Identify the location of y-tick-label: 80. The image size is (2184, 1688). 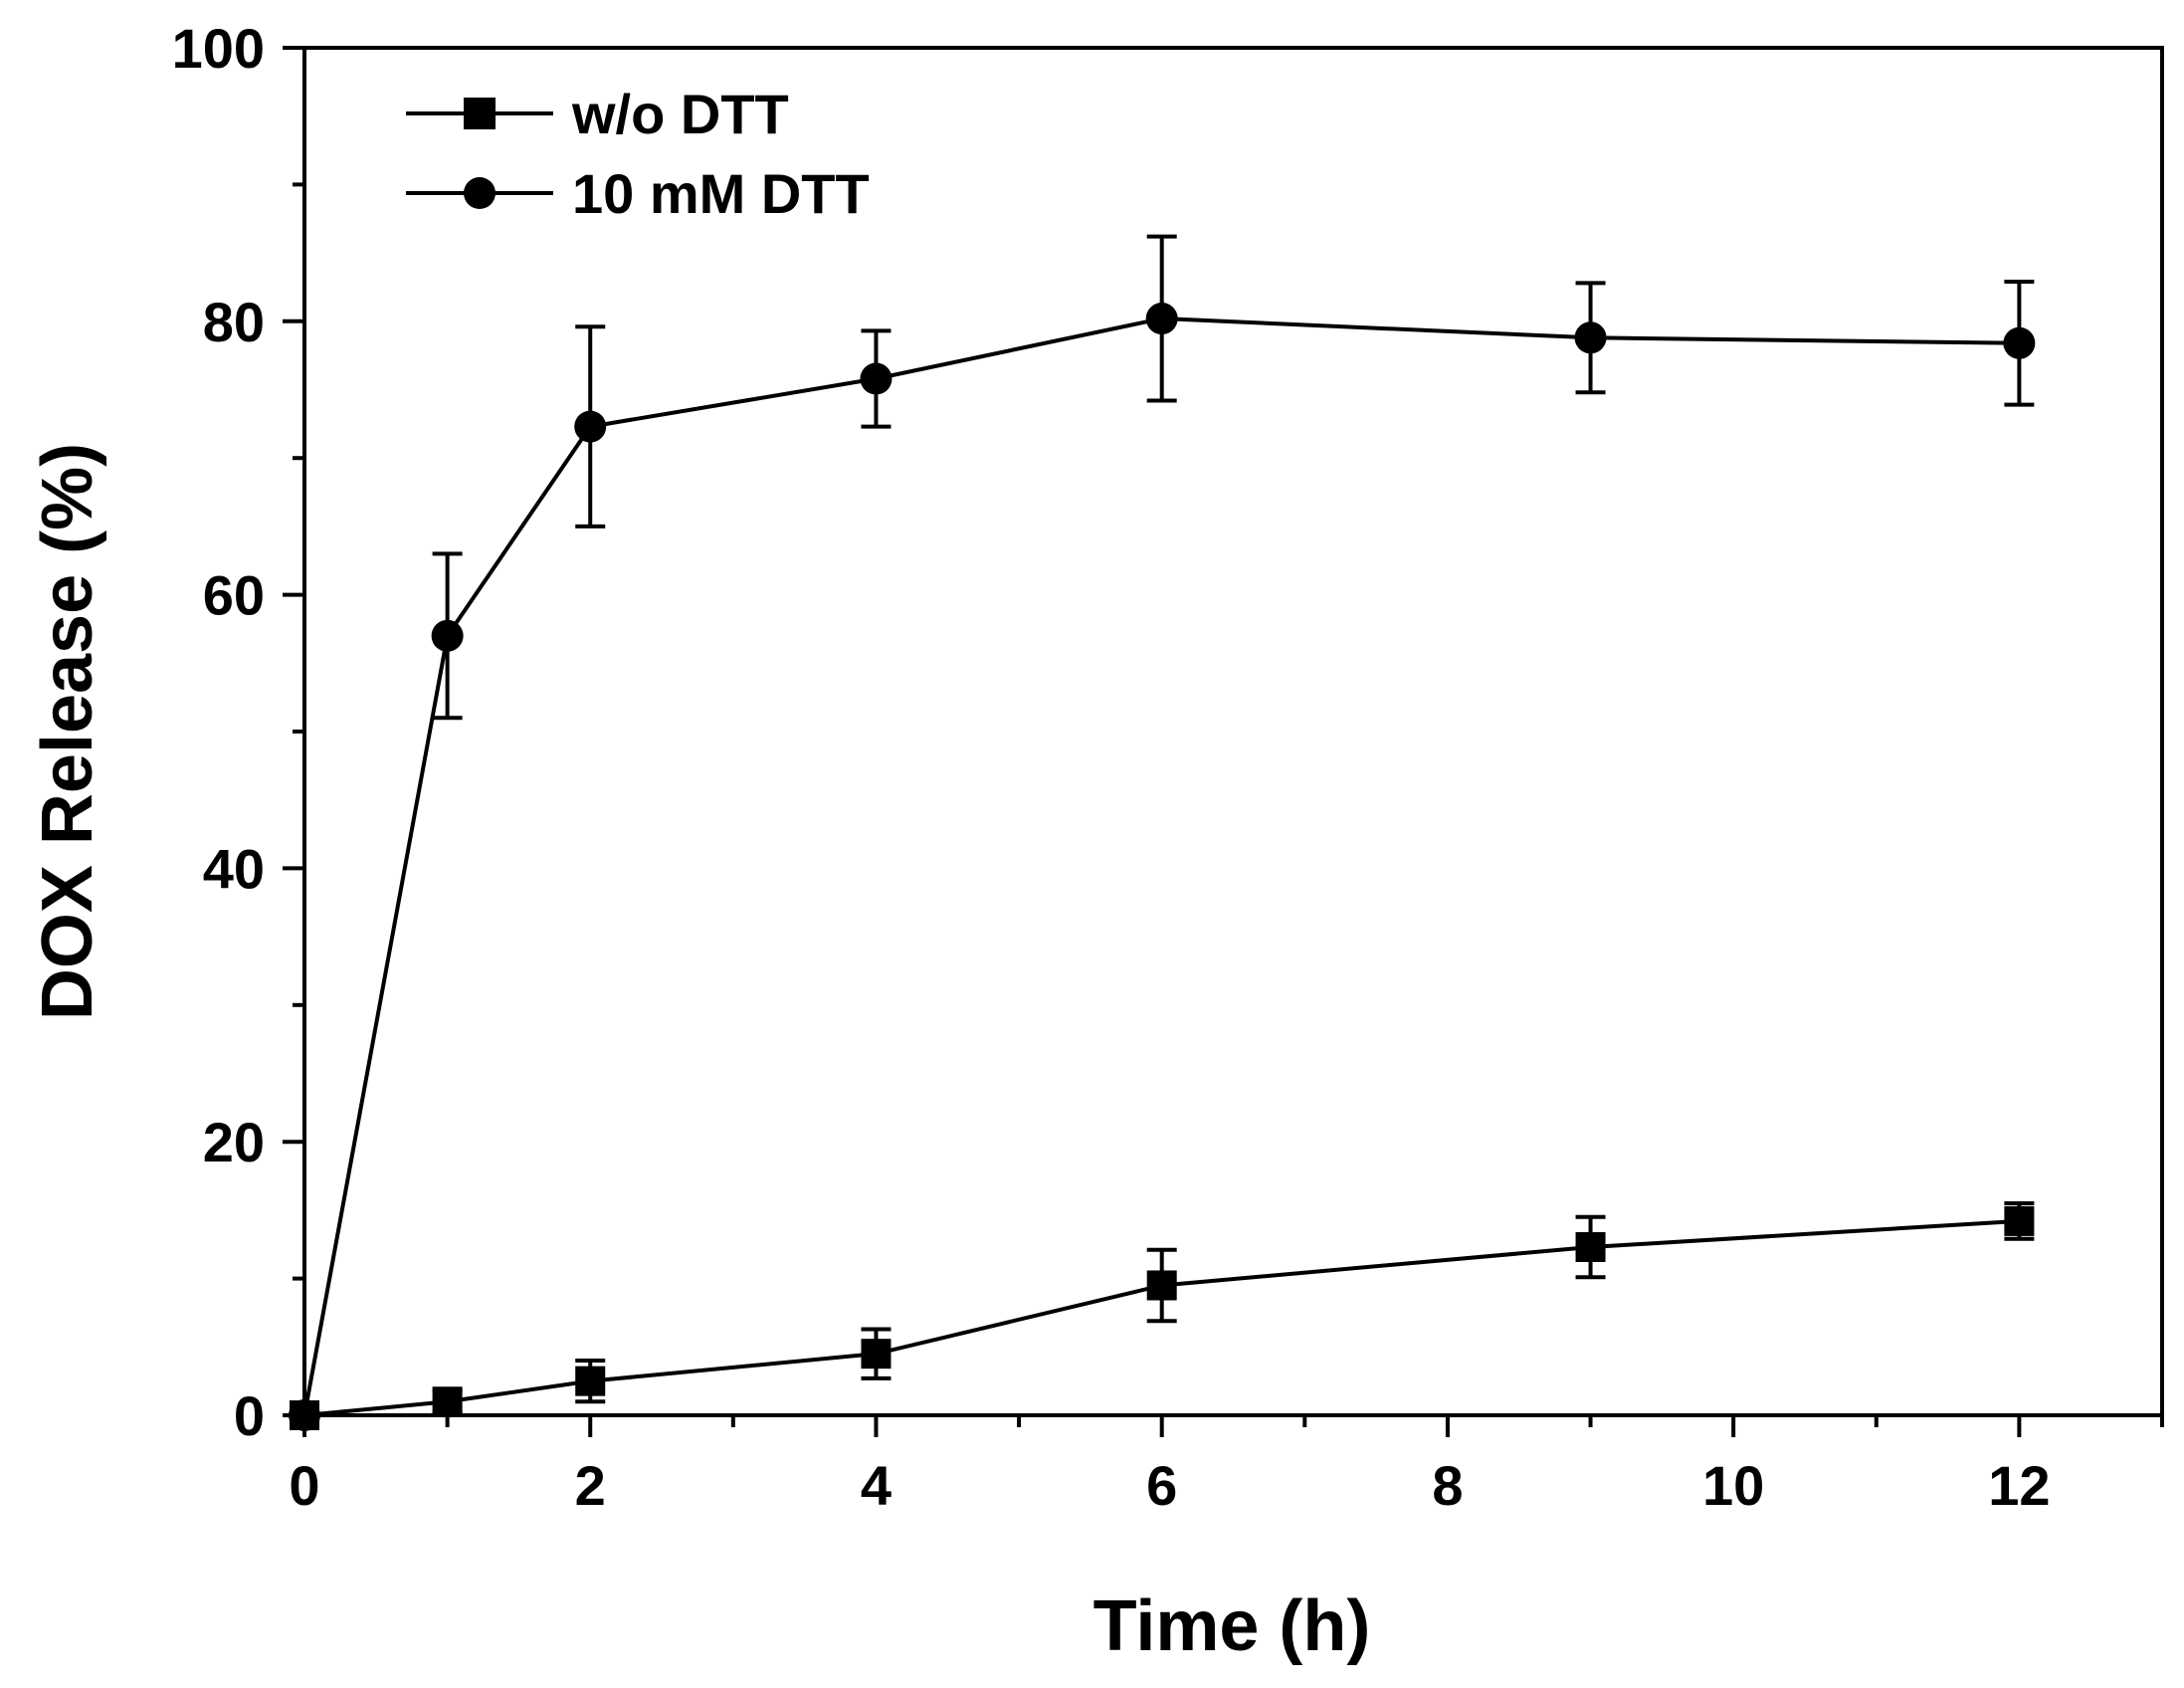
(234, 322).